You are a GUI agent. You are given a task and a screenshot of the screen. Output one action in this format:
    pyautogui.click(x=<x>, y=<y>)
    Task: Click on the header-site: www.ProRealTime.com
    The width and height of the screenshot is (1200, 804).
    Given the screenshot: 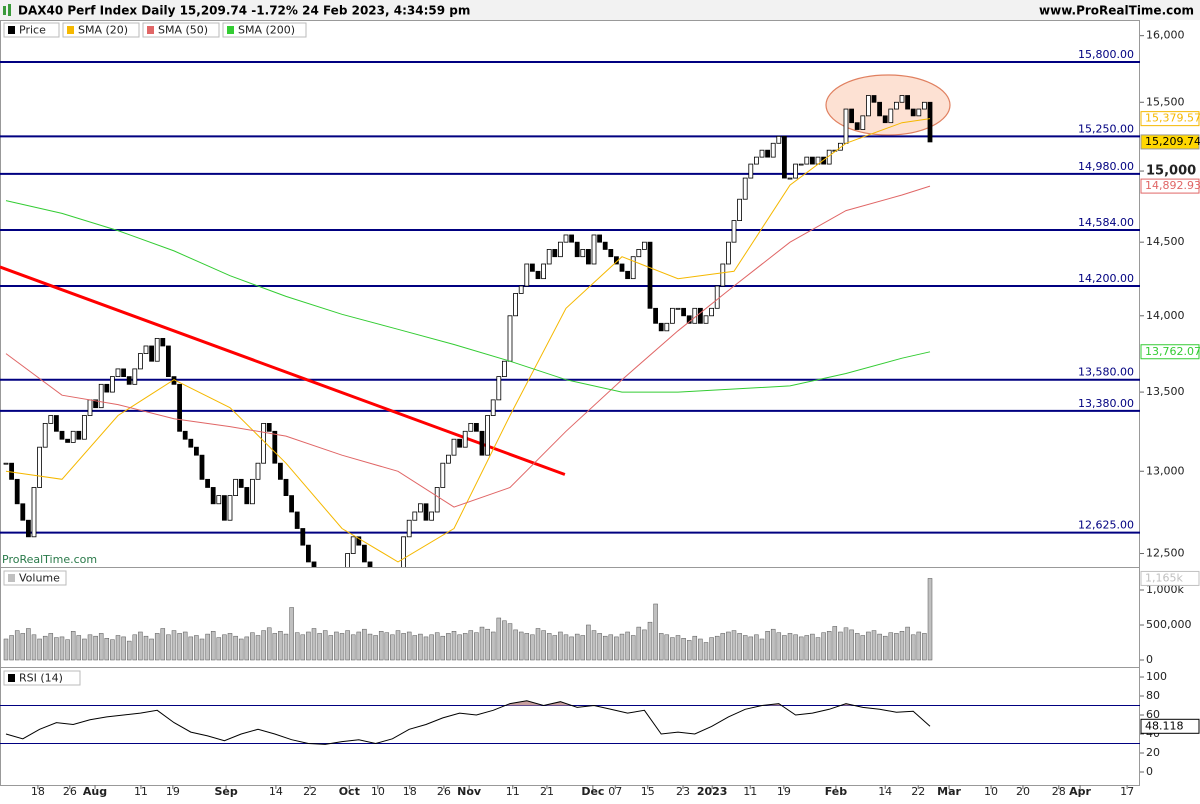 What is the action you would take?
    pyautogui.click(x=1116, y=11)
    